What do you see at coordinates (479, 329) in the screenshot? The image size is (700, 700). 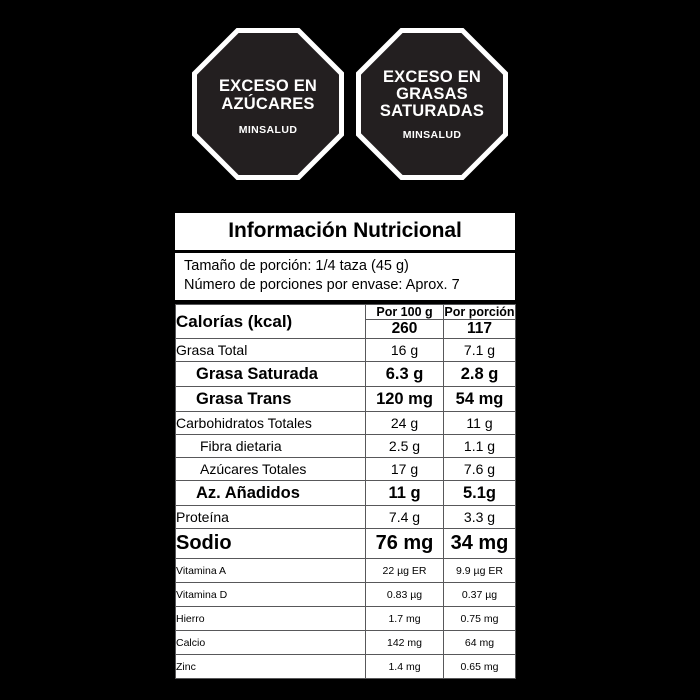 I see `calories-per-serving: 117` at bounding box center [479, 329].